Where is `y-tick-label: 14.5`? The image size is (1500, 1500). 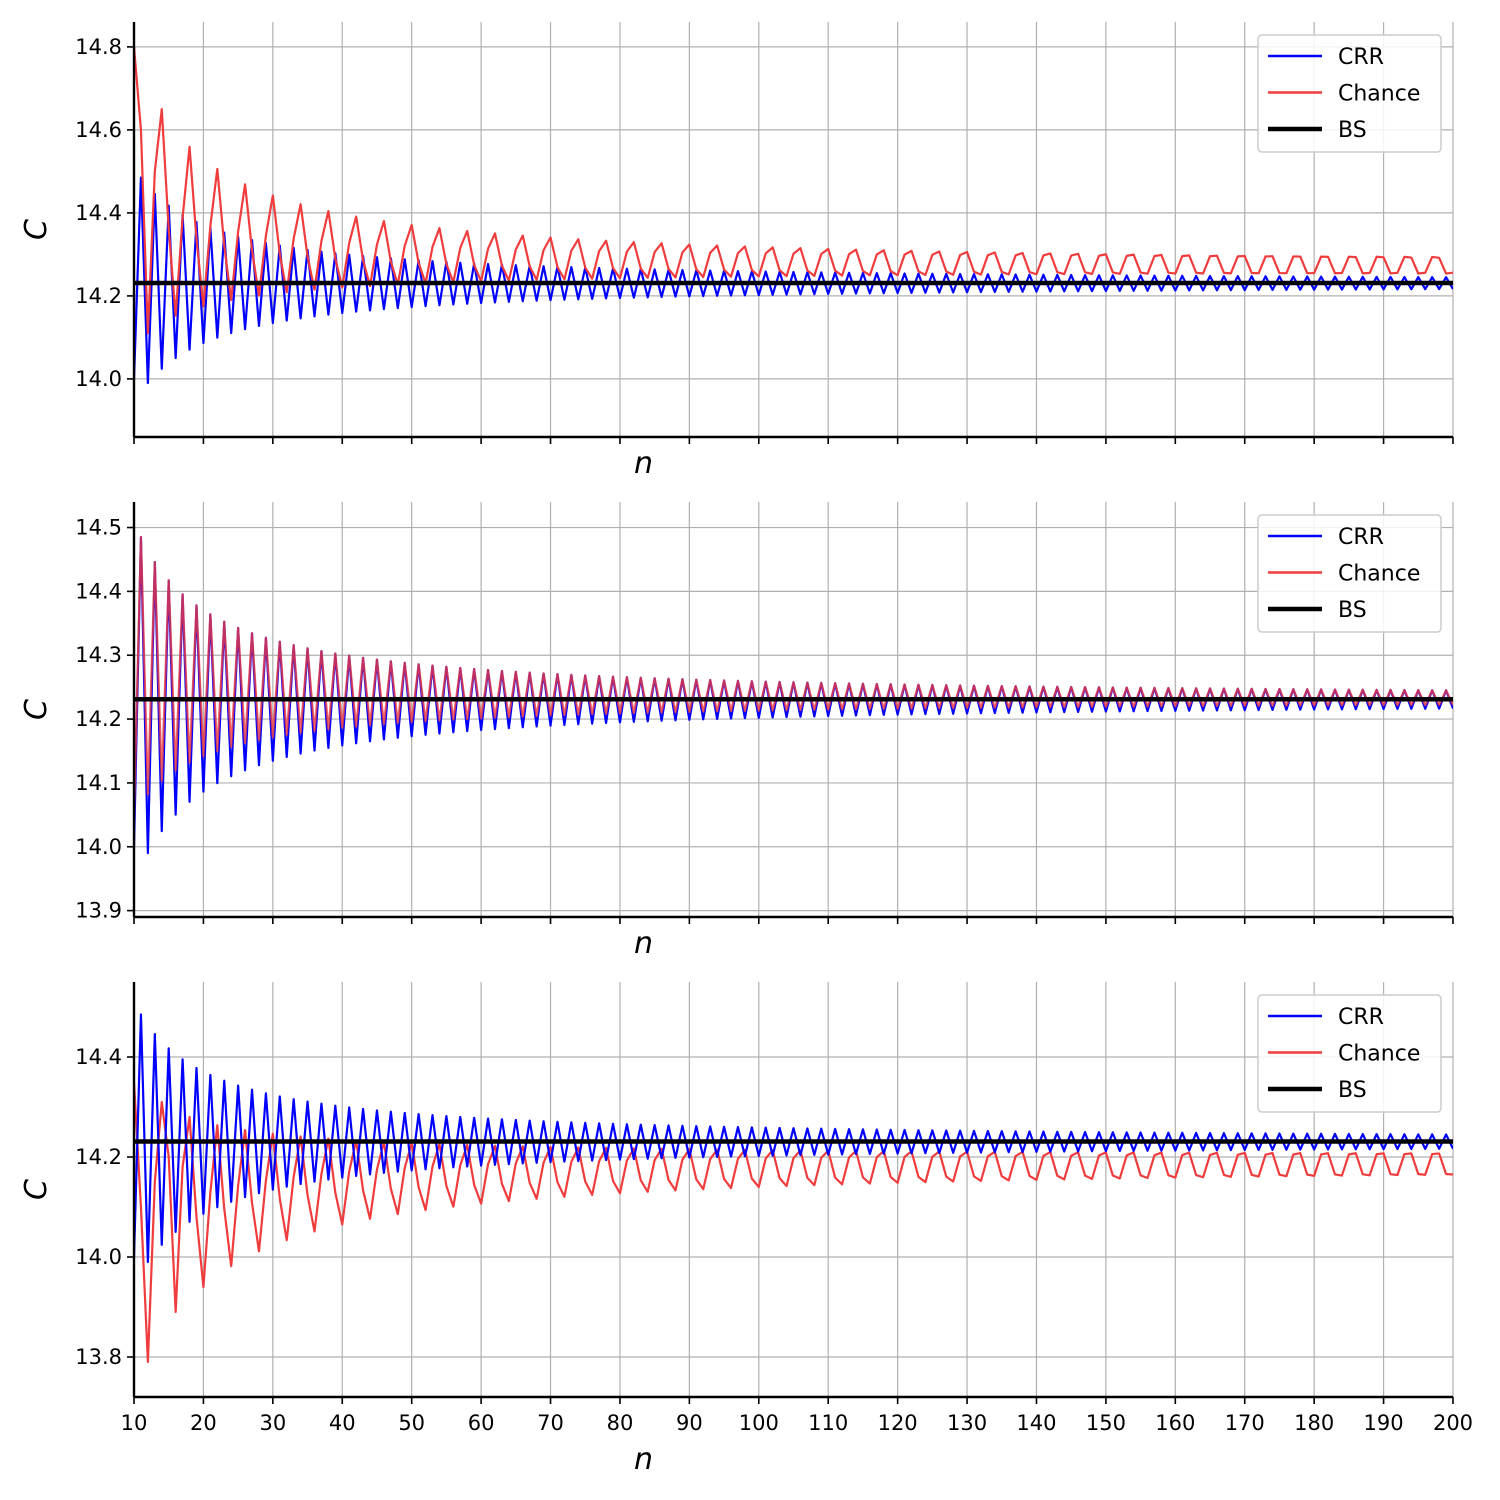
y-tick-label: 14.5 is located at coordinates (98, 528).